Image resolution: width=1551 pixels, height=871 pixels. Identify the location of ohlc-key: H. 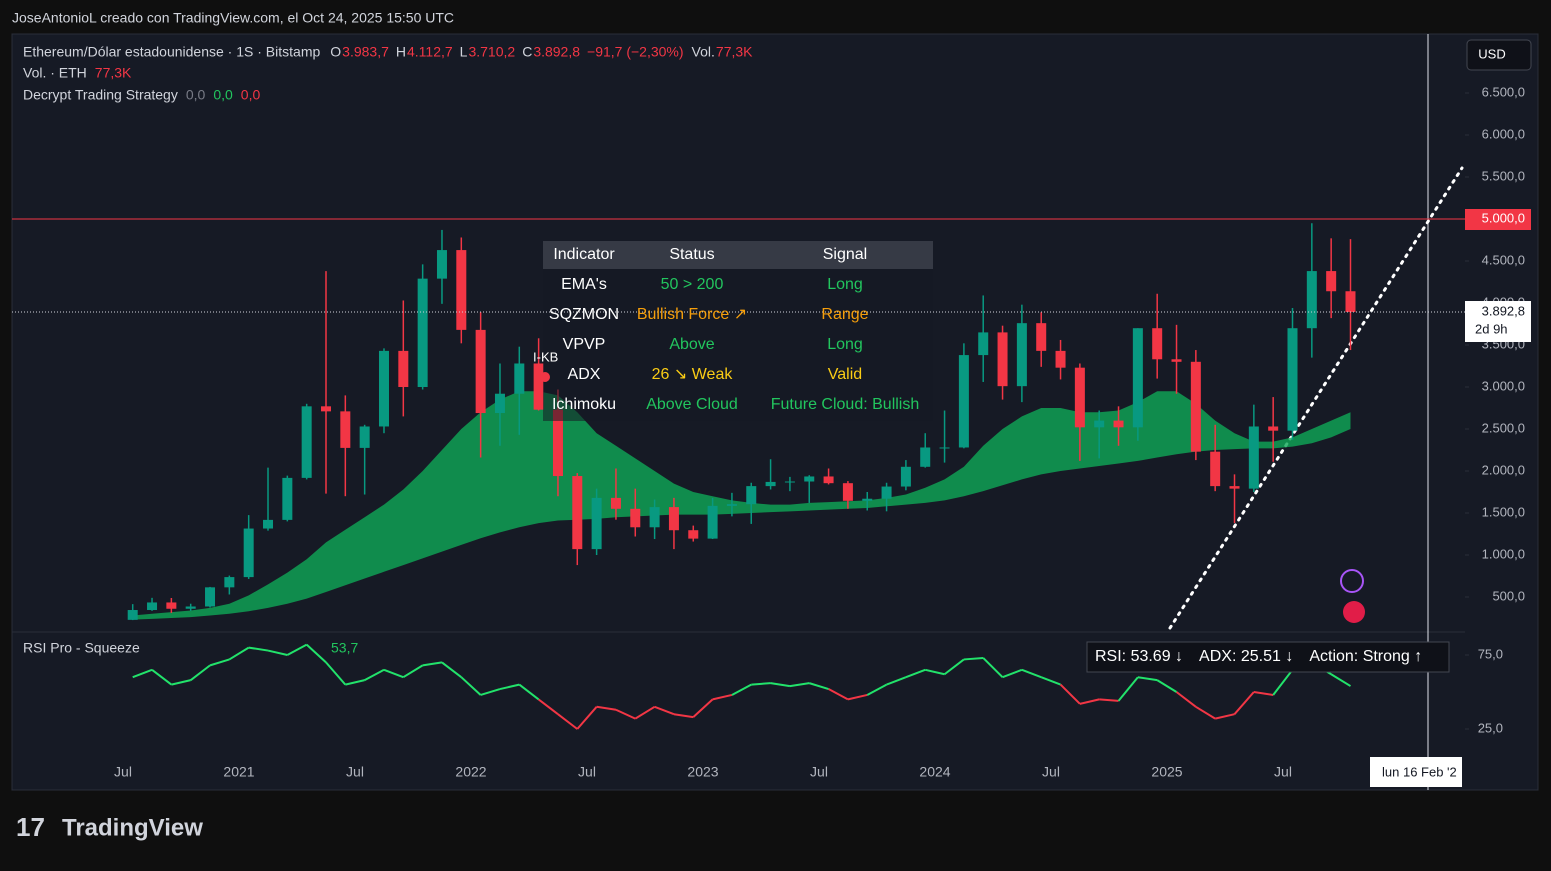
(401, 52).